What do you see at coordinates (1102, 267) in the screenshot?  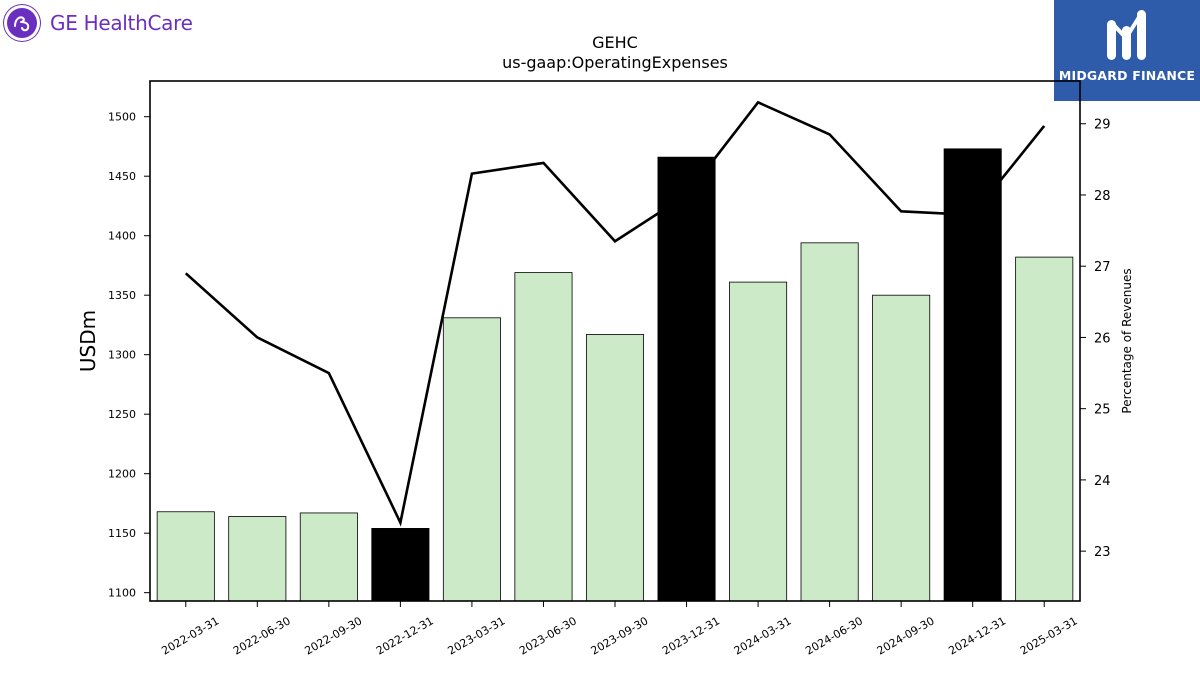 I see `y2-tick-label: 27` at bounding box center [1102, 267].